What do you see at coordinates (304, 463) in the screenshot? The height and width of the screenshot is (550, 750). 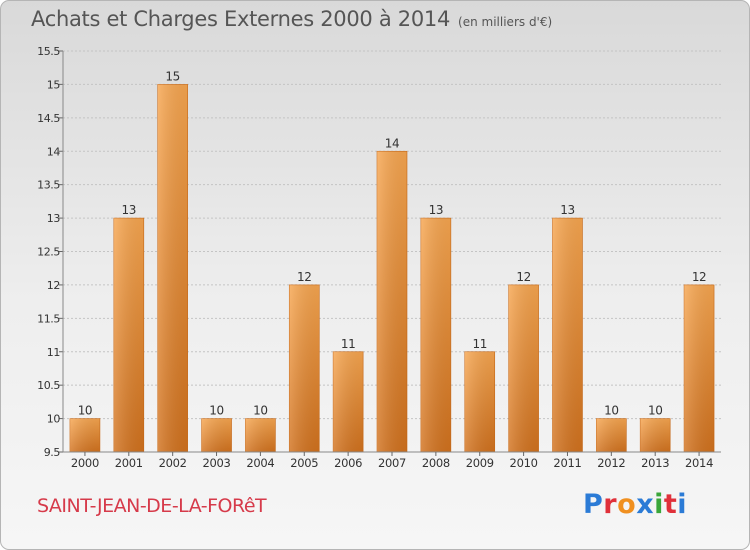 I see `x-tick-label: 2005` at bounding box center [304, 463].